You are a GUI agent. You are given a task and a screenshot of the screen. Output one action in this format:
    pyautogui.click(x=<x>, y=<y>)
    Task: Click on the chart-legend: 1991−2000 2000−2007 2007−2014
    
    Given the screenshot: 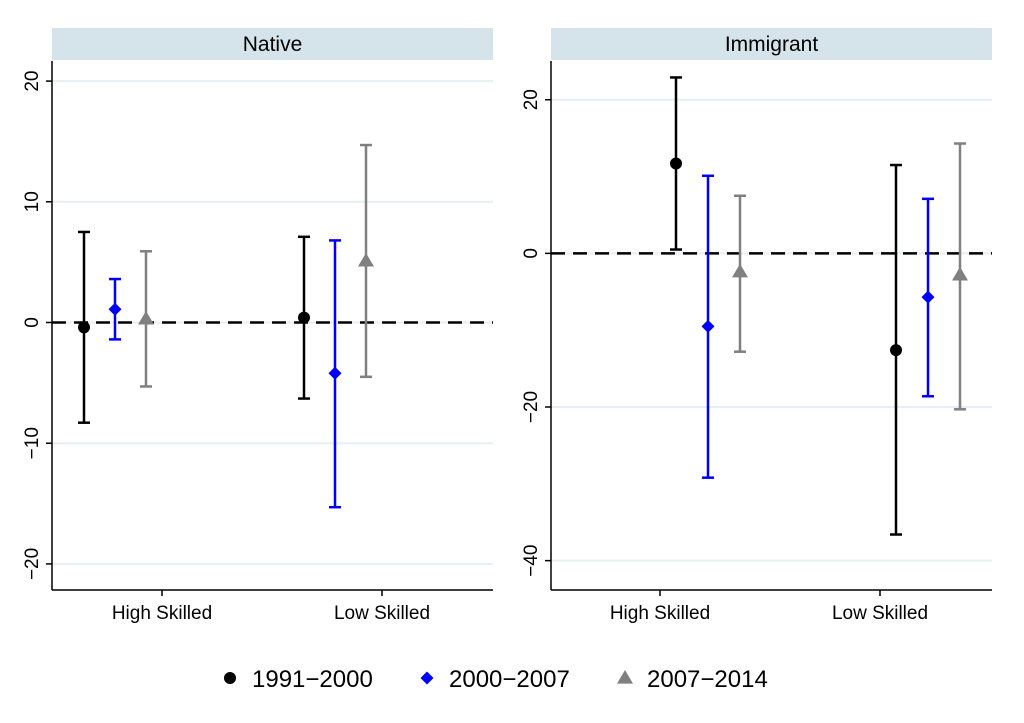 What is the action you would take?
    pyautogui.click(x=496, y=679)
    